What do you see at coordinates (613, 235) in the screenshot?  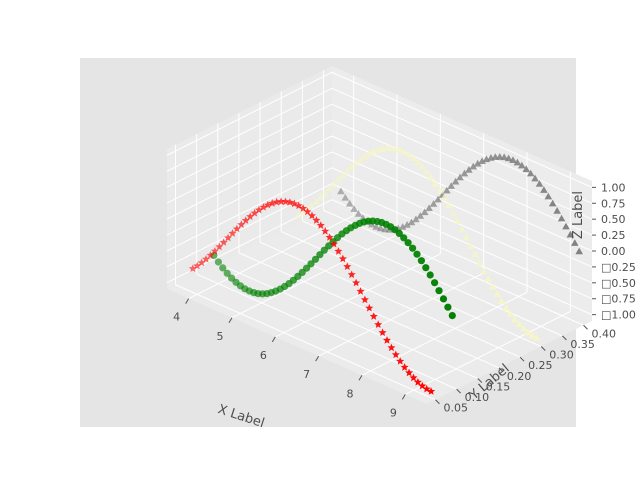 I see `z-tick-label: 0.25` at bounding box center [613, 235].